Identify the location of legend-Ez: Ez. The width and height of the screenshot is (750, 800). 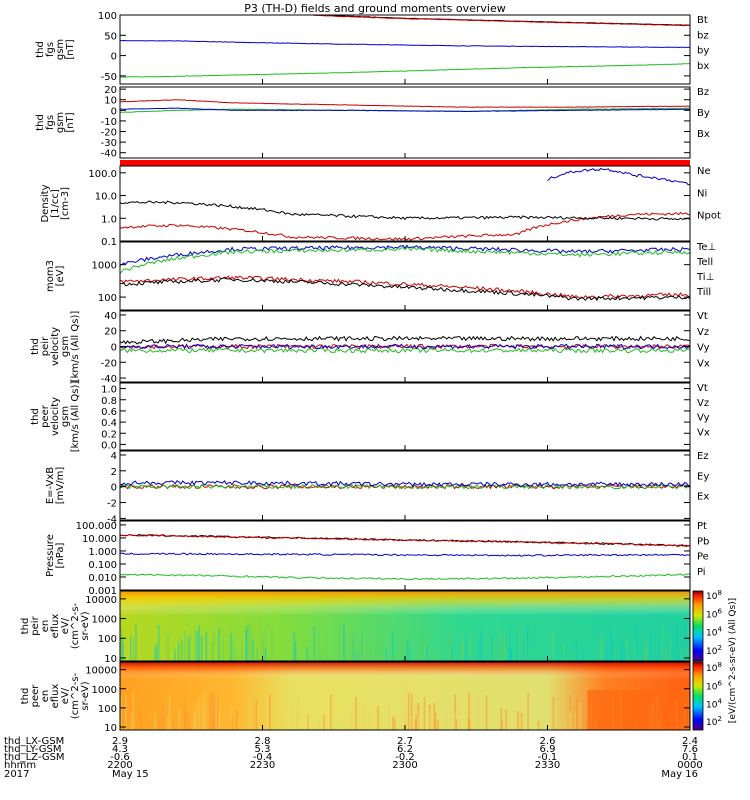
(703, 456).